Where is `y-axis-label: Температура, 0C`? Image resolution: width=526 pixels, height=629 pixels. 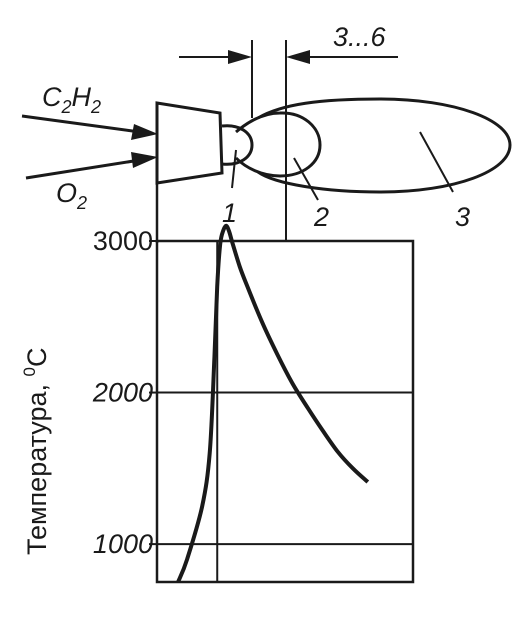
y-axis-label: Температура, 0C is located at coordinates (36, 451).